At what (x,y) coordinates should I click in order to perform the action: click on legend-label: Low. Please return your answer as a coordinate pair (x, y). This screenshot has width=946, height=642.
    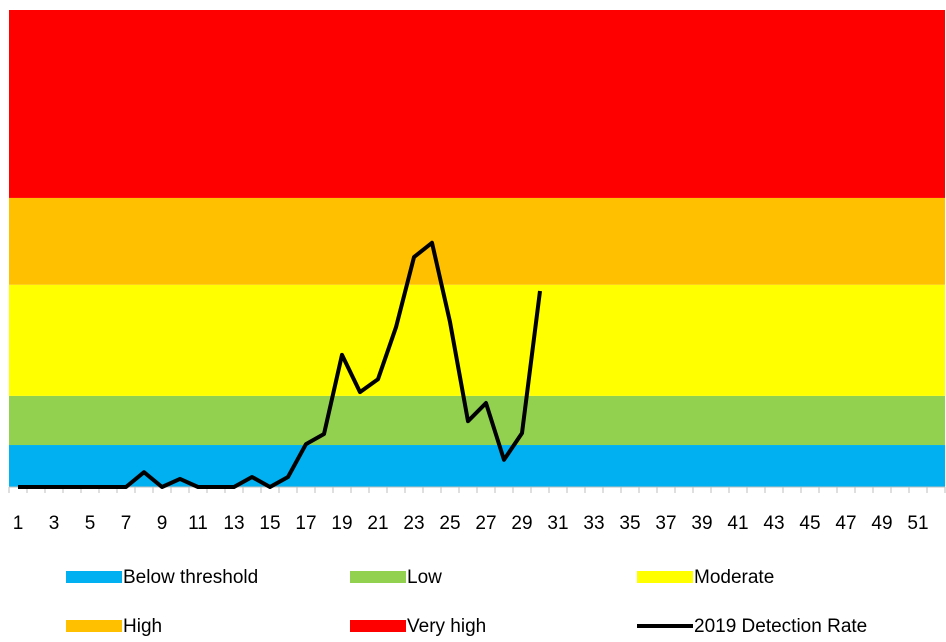
    Looking at the image, I should click on (424, 577).